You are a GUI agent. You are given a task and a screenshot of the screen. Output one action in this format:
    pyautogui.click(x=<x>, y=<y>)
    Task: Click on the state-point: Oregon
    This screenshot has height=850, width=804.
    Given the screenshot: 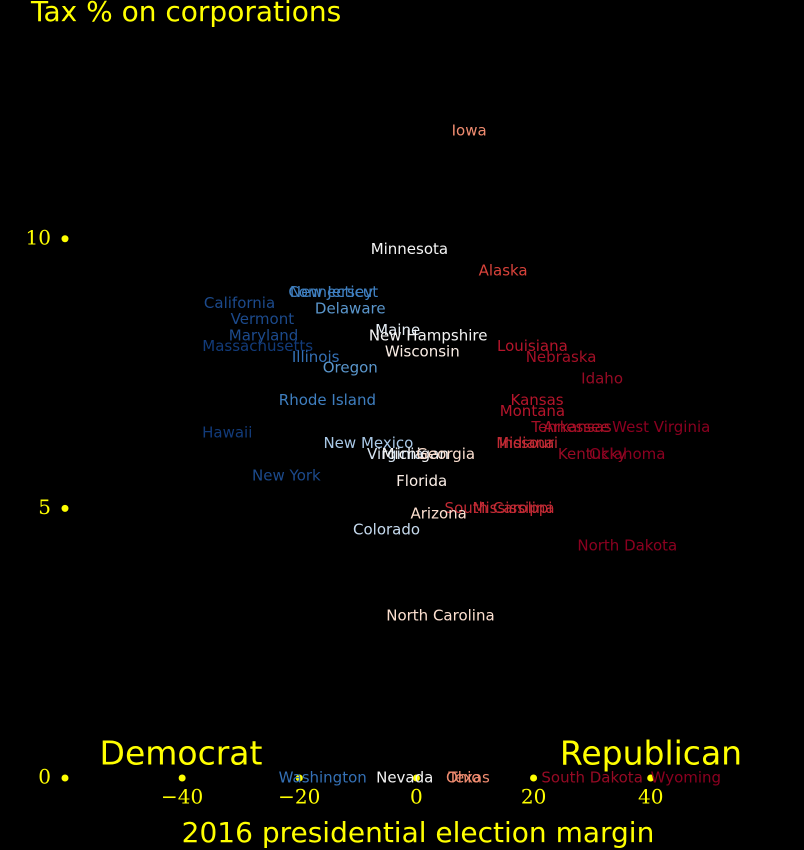 What is the action you would take?
    pyautogui.click(x=350, y=368)
    